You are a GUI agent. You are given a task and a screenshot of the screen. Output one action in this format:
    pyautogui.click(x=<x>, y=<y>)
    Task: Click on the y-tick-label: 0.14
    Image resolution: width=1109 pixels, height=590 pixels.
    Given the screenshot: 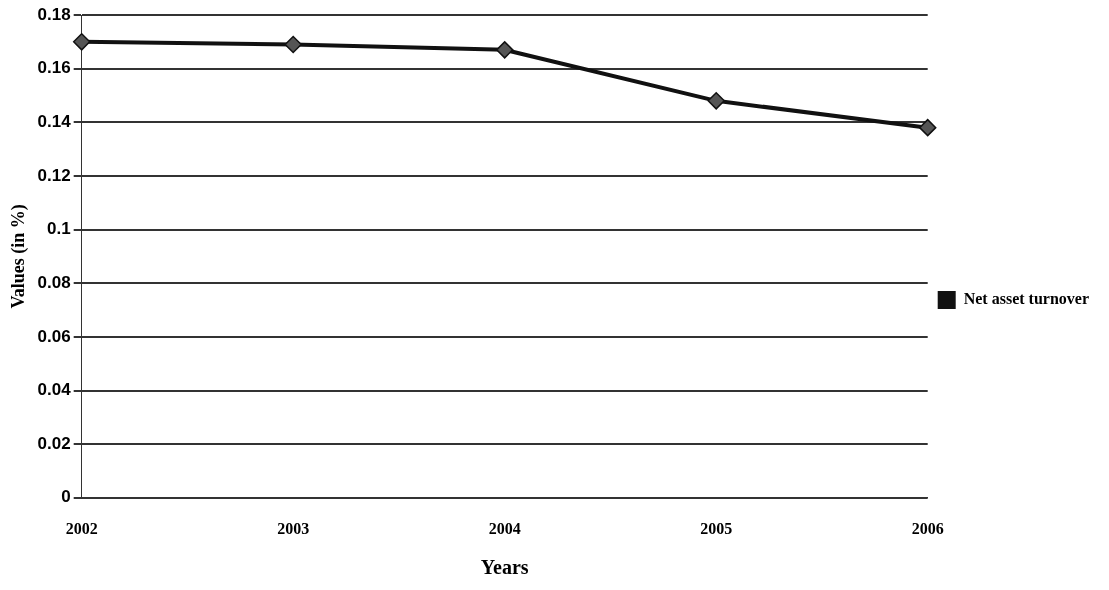 What is the action you would take?
    pyautogui.click(x=54, y=121)
    